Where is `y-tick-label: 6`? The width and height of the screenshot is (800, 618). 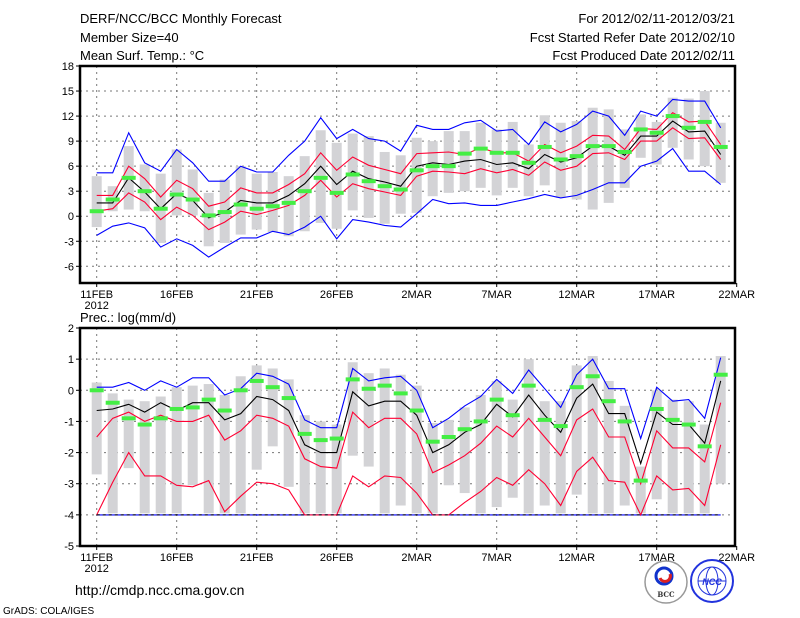 y-tick-label: 6 is located at coordinates (71, 167).